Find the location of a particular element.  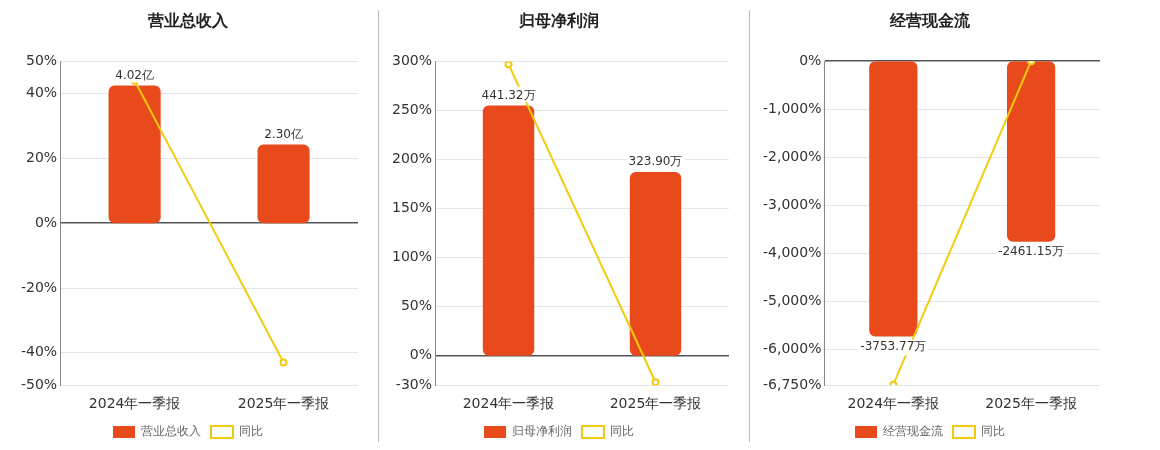

data-label: -2461.15万 is located at coordinates (1031, 250).